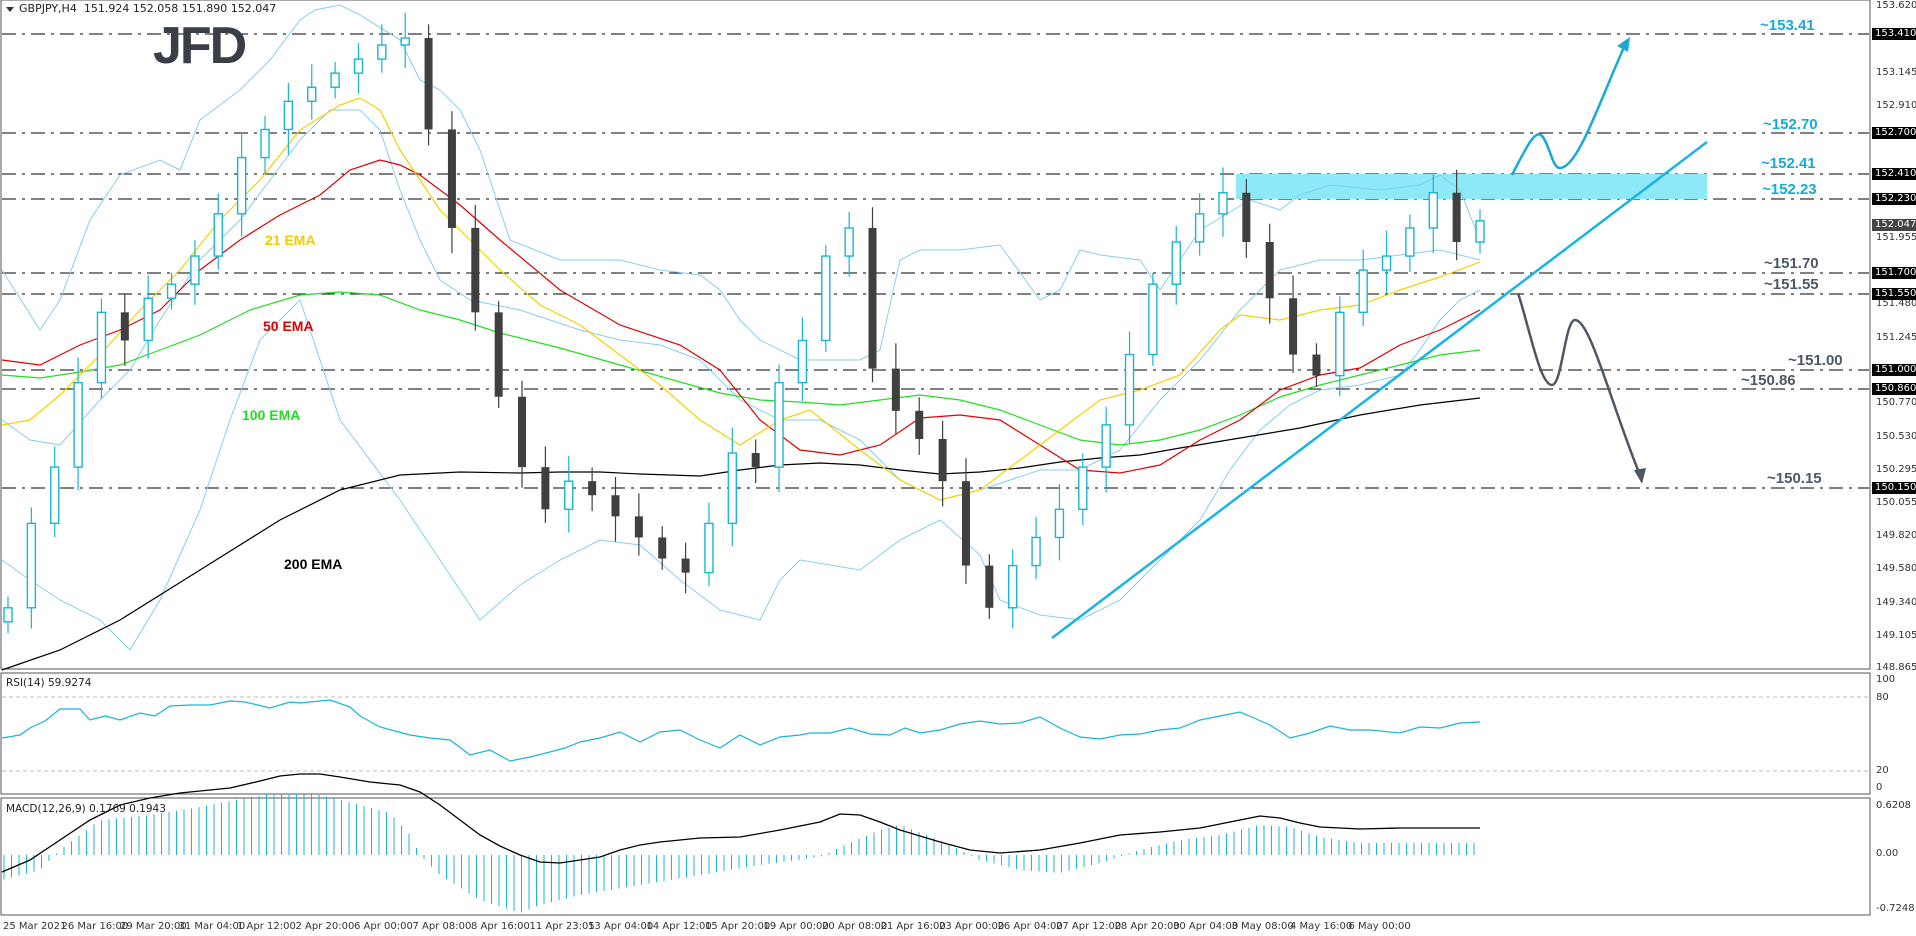 This screenshot has width=1916, height=936. Describe the element at coordinates (972, 926) in the screenshot. I see `time-tick: 23 Apr 00:00` at that location.